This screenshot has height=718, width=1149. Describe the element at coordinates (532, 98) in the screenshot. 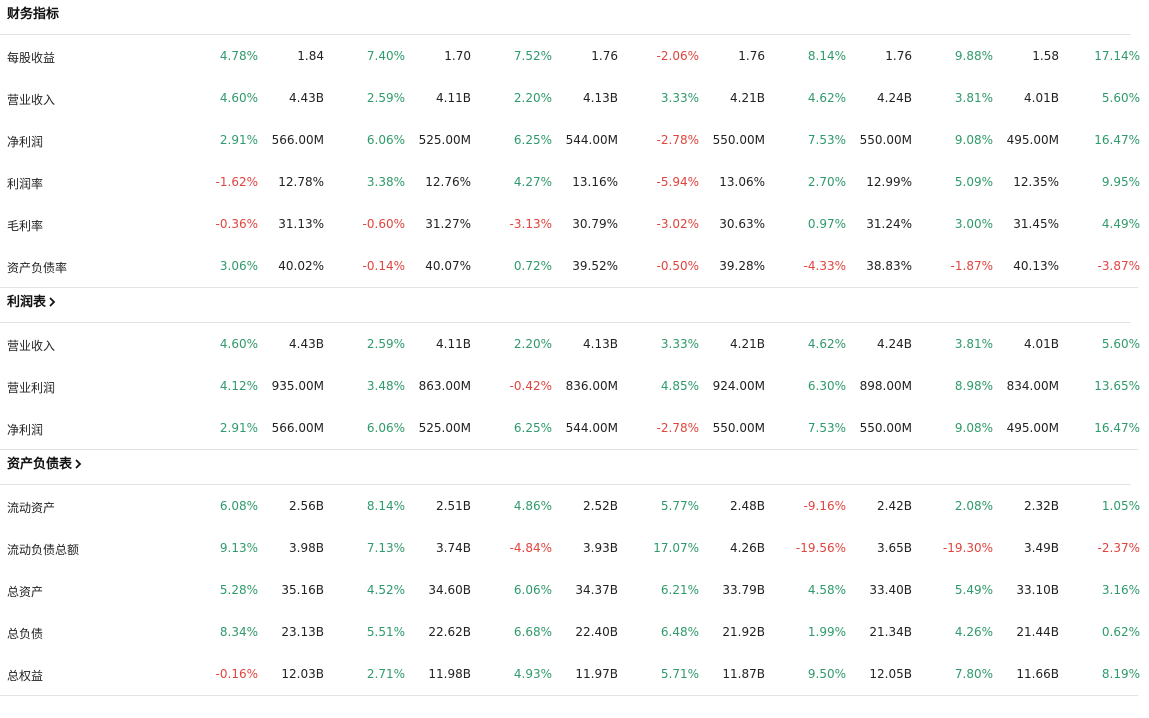

I see `change-percent-cell: 2.20%` at that location.